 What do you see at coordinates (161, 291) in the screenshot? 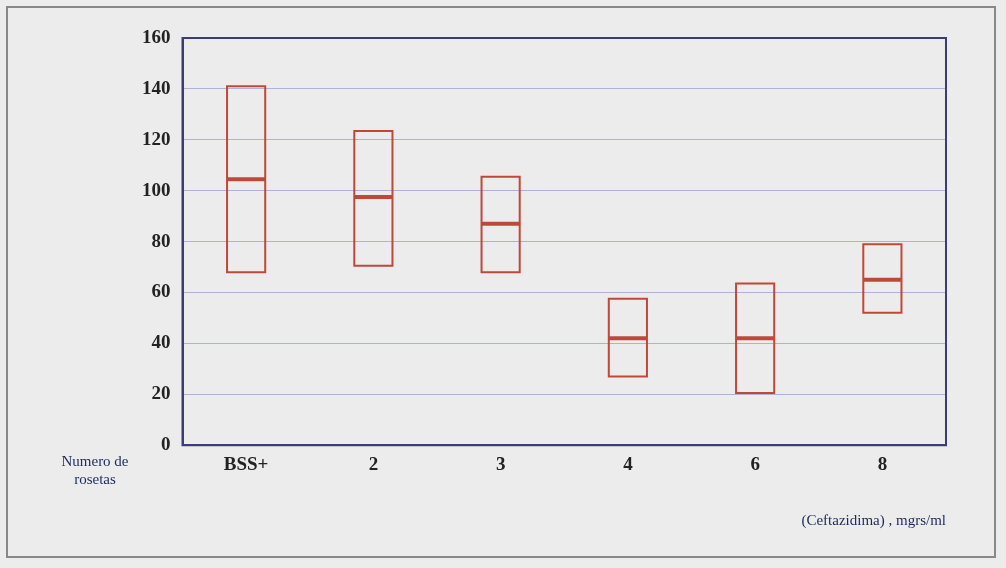
I see `y-tick-label: 60` at bounding box center [161, 291].